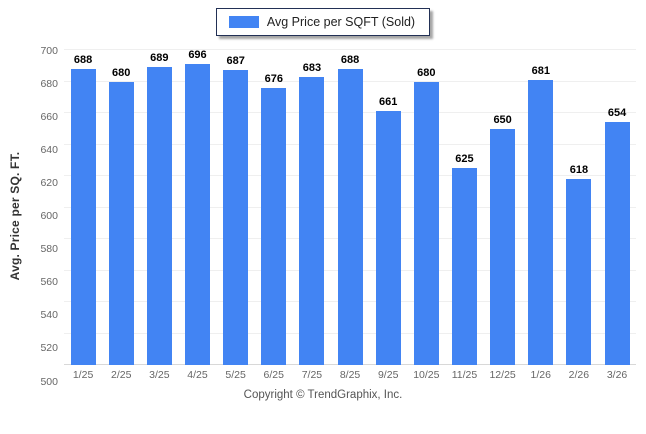 Image resolution: width=646 pixels, height=434 pixels. I want to click on bar-slot: 654, so click(617, 207).